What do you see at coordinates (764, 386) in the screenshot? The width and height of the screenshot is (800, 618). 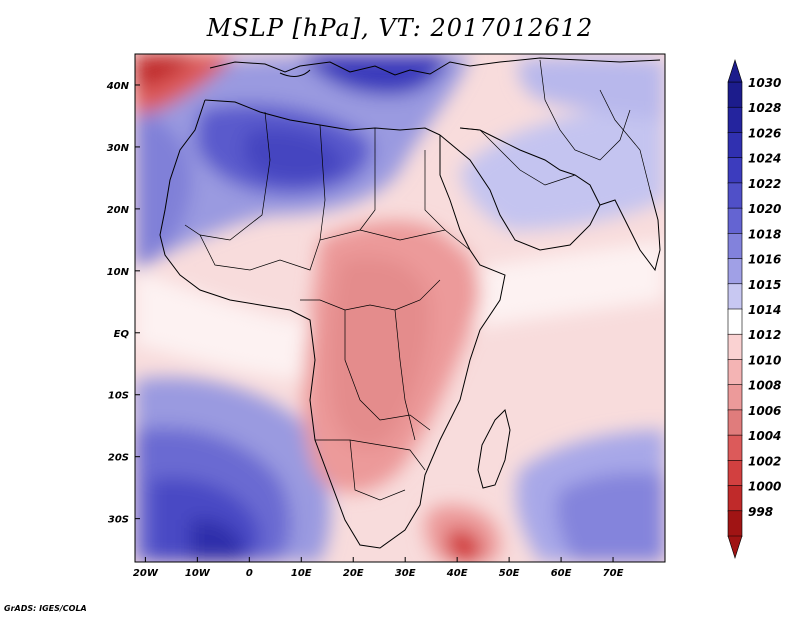 I see `colorbar-label: 1008` at bounding box center [764, 386].